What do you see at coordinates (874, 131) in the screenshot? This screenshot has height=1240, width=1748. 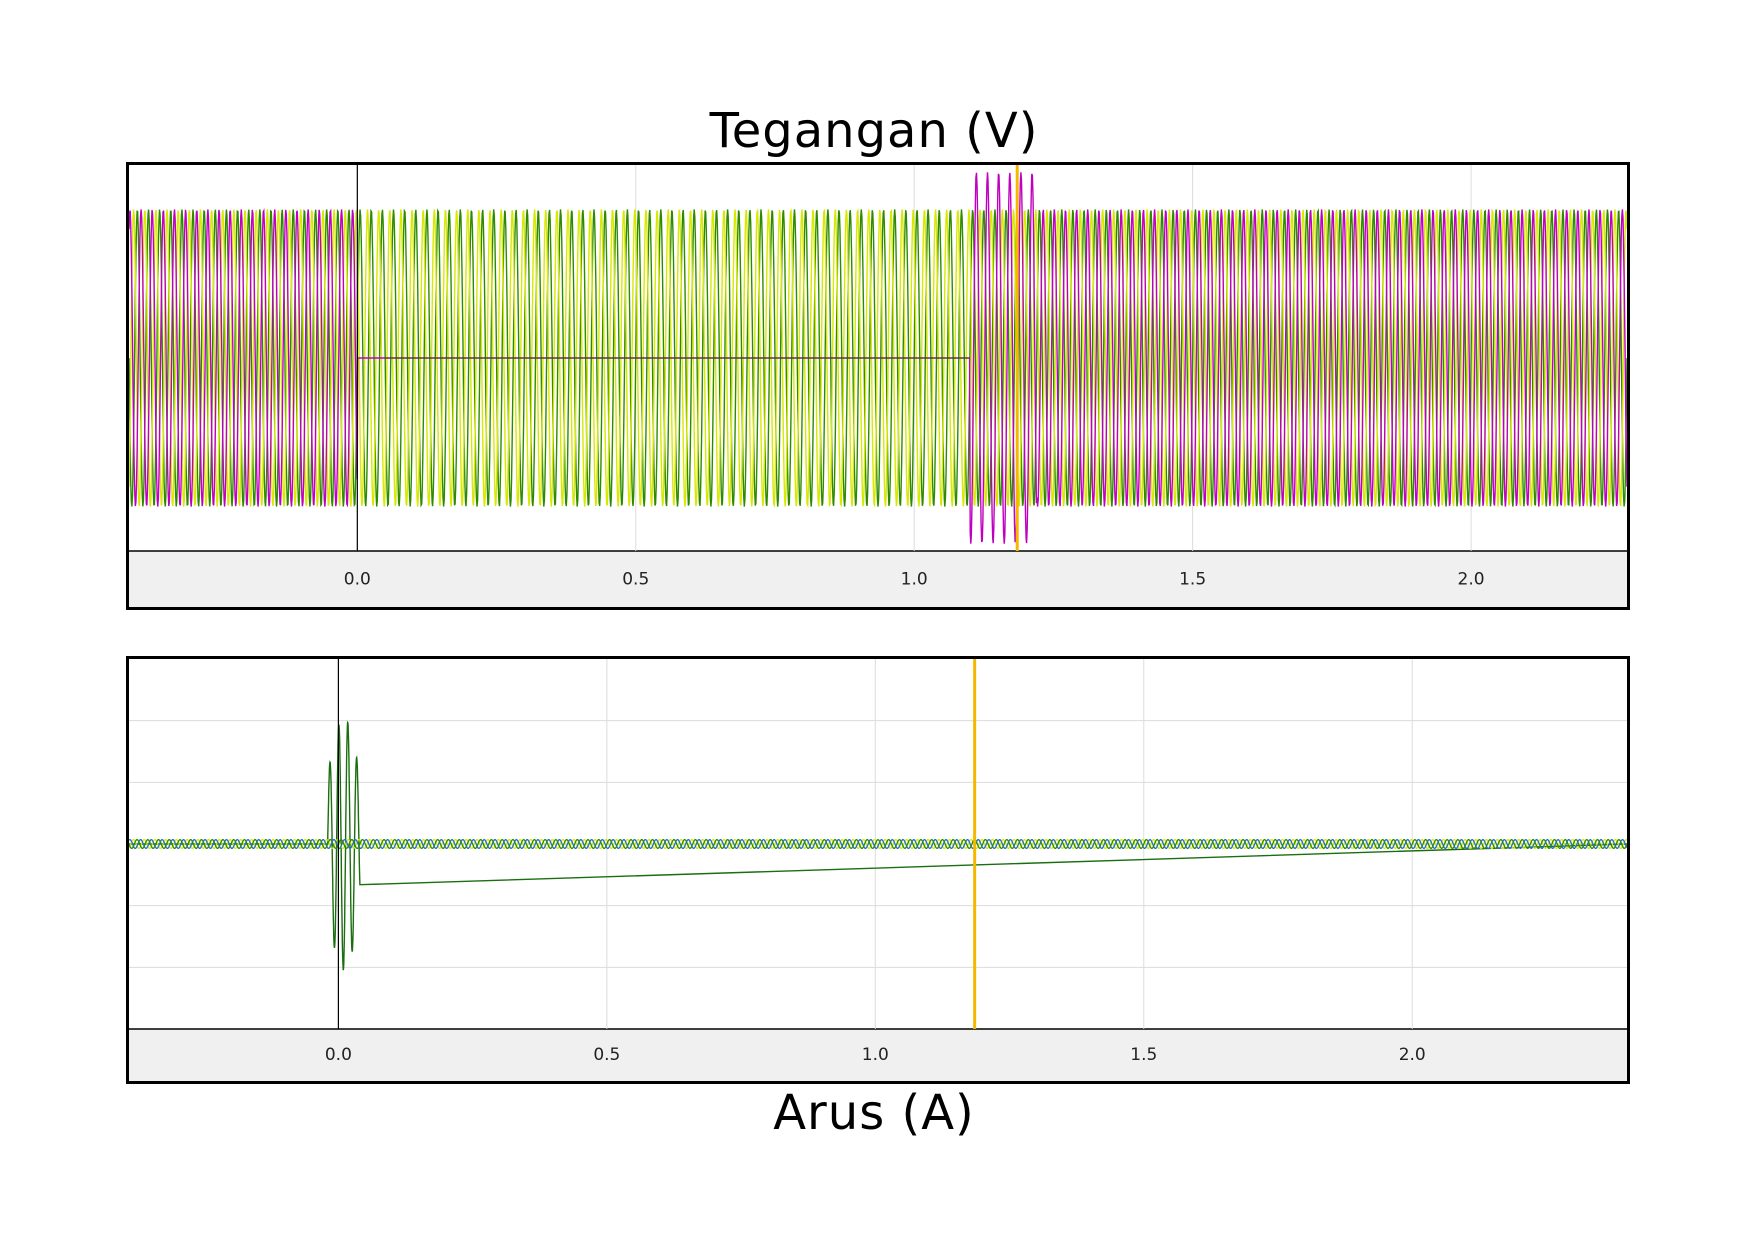 I see `voltage-chart-title: Tegangan (V)` at bounding box center [874, 131].